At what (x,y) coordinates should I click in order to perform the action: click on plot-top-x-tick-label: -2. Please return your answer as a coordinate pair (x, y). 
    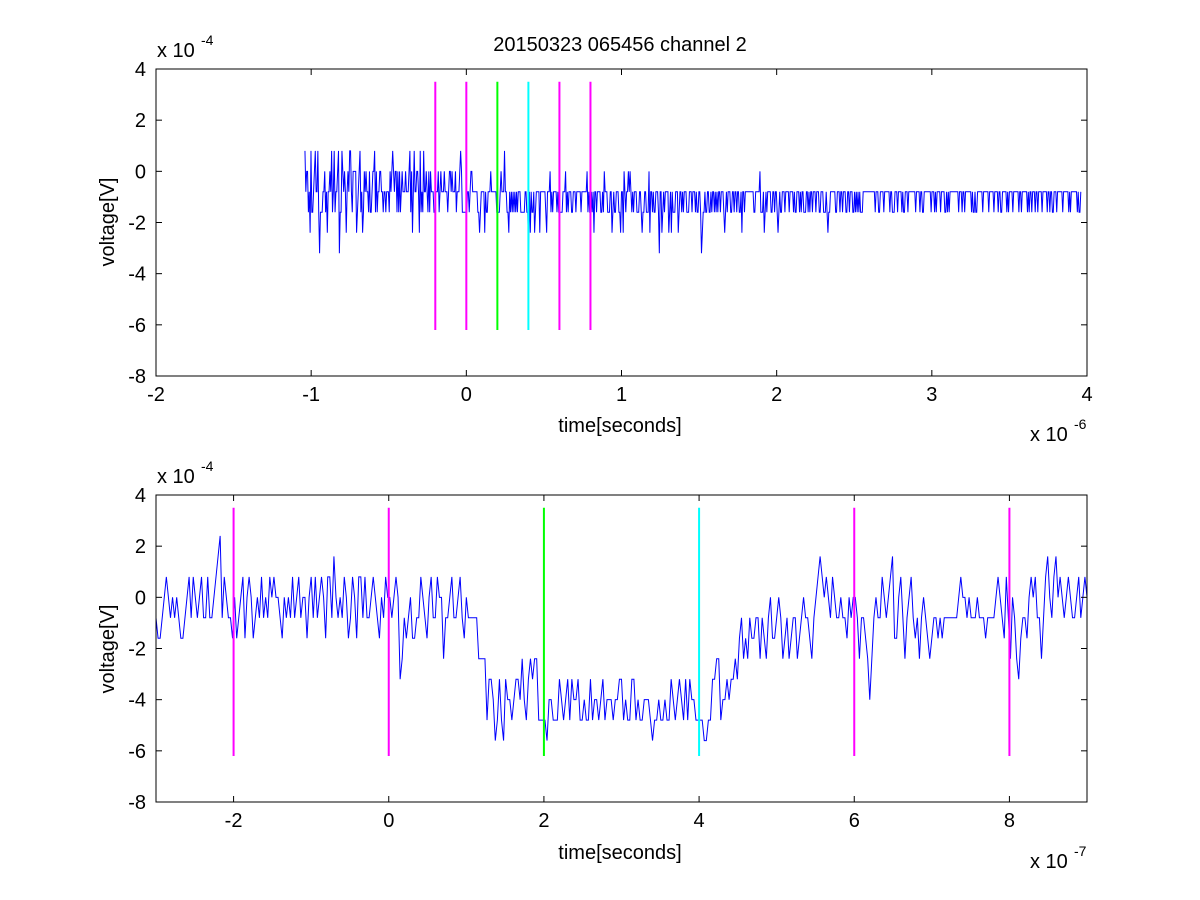
    Looking at the image, I should click on (156, 395).